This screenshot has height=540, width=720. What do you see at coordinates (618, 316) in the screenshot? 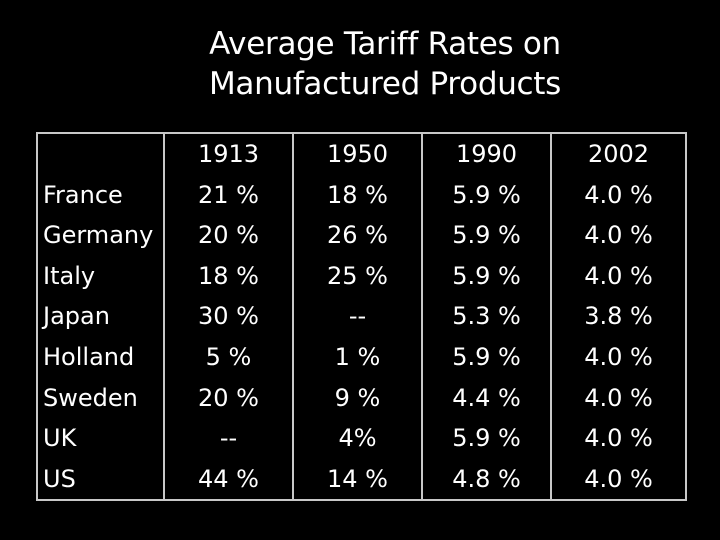
I see `value-cell: 3.8 %` at bounding box center [618, 316].